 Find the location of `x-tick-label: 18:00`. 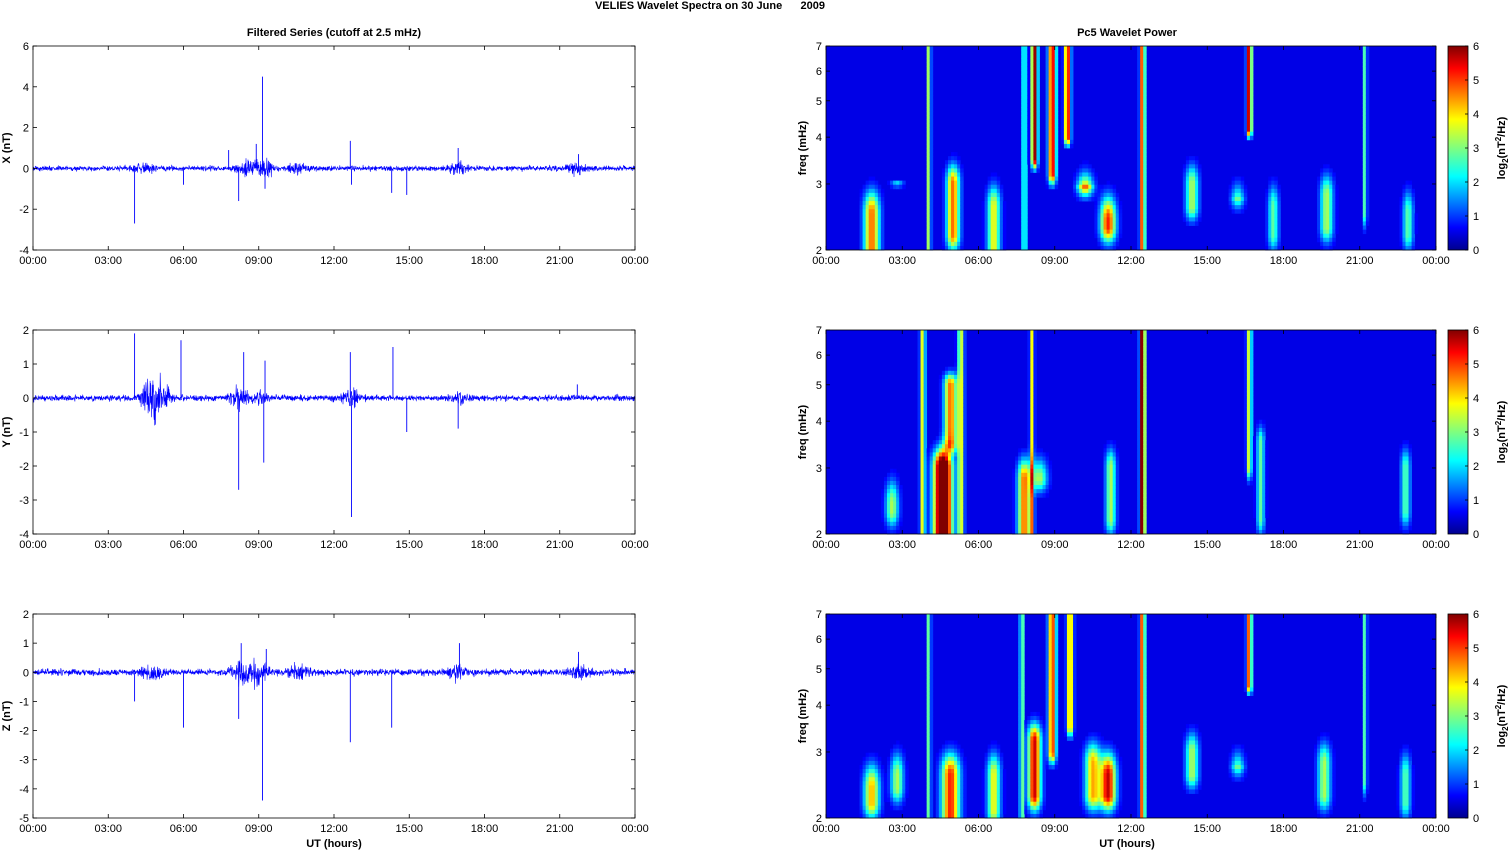

x-tick-label: 18:00 is located at coordinates (485, 261).